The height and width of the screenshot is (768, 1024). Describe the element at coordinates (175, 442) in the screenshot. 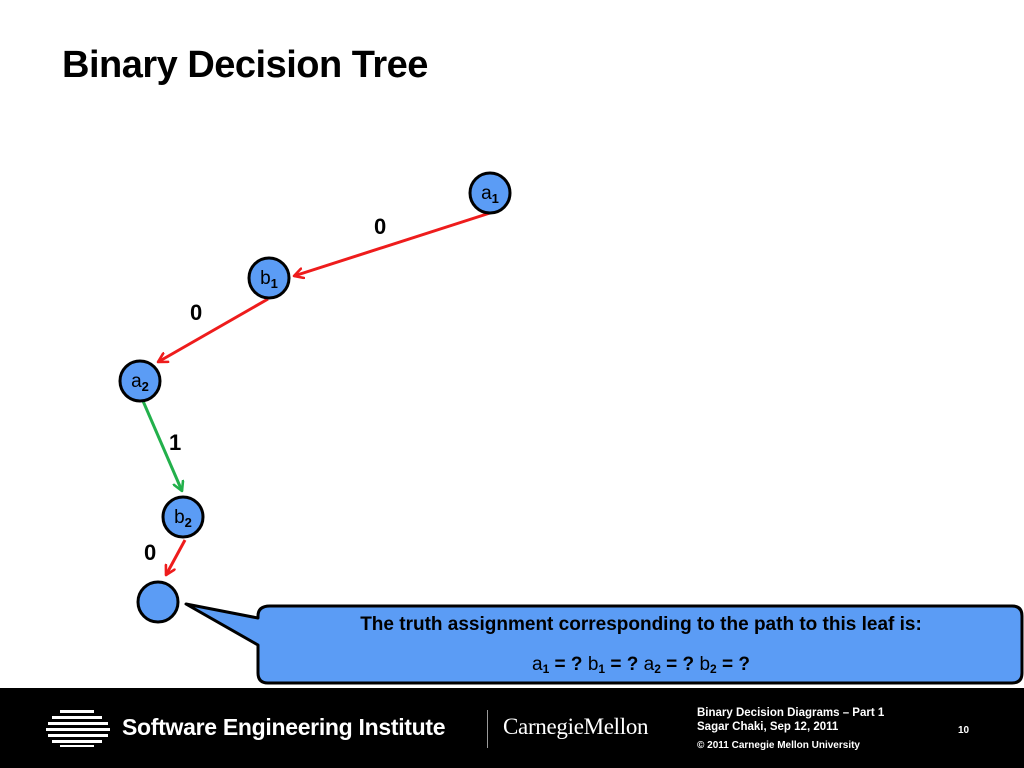

I see `edge-label-a2-b2: 1` at that location.